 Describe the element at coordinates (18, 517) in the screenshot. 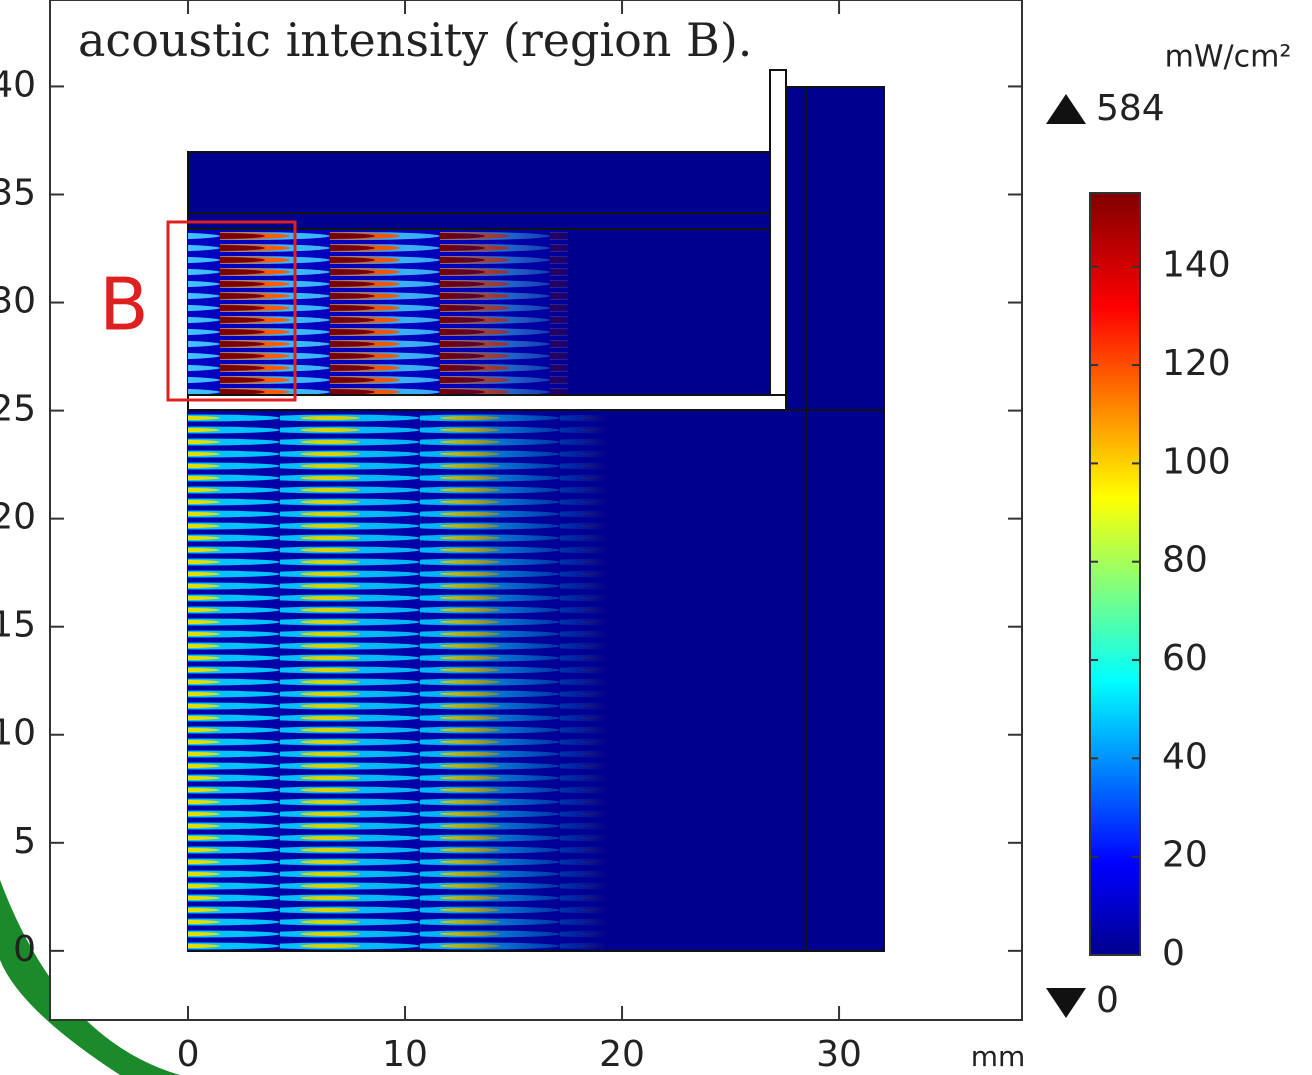

I see `y-tick-label: 20` at that location.